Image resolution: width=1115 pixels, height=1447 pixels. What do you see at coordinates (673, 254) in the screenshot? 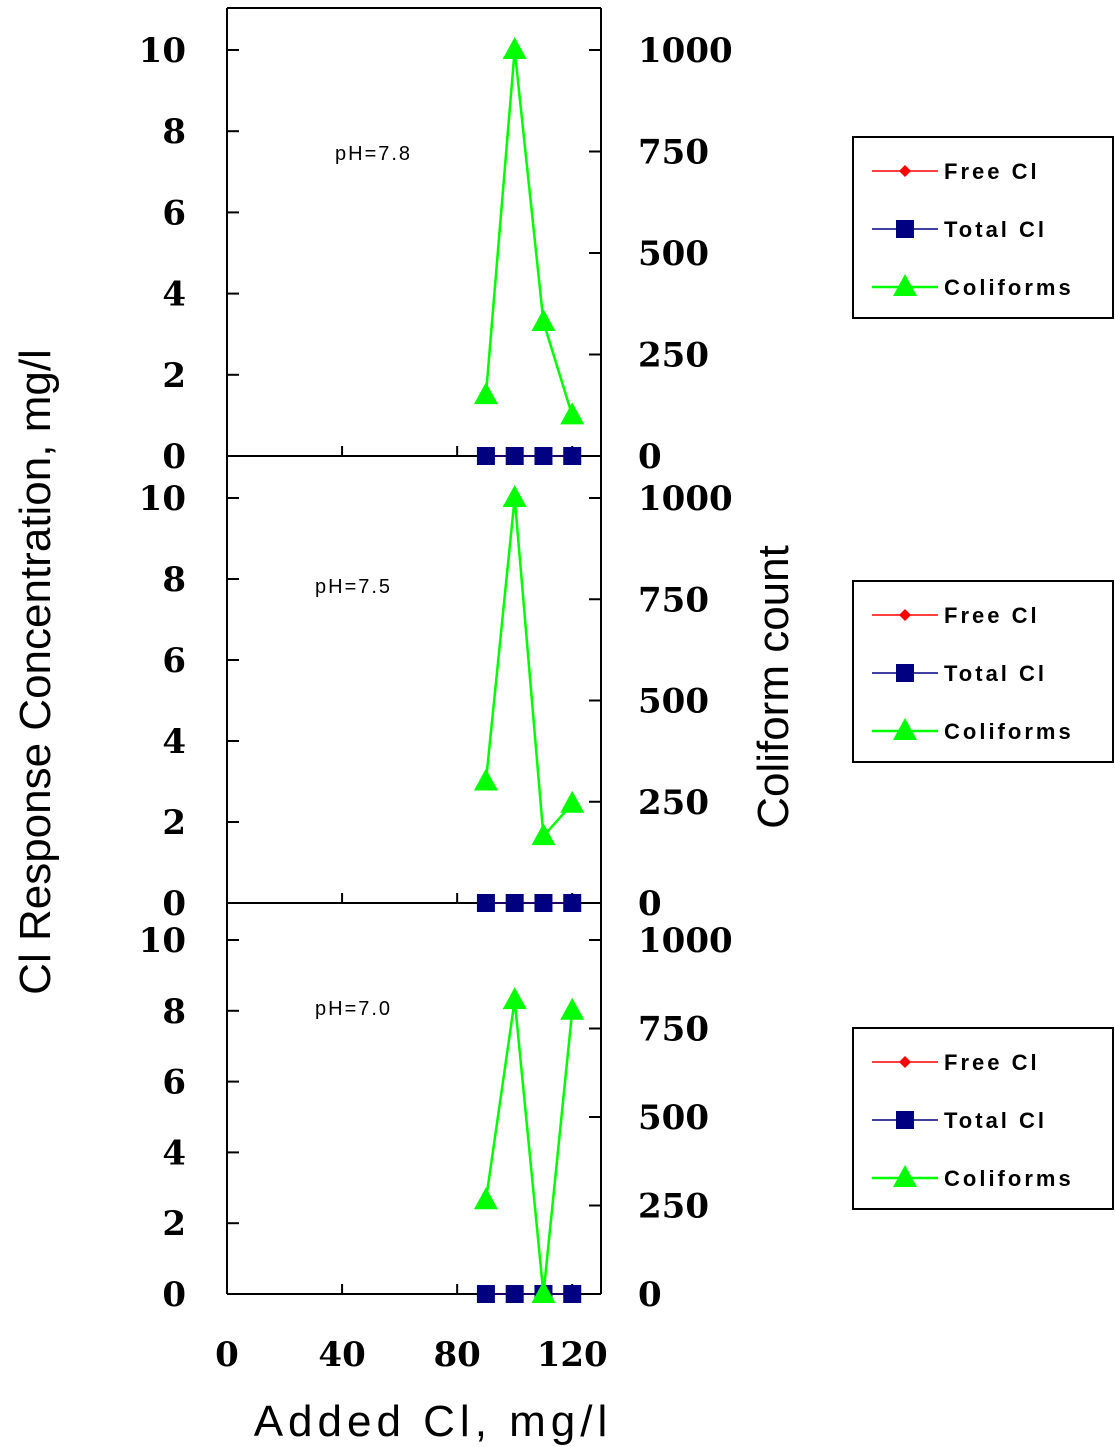
I see `panel-1-y2-tick-label: 500` at bounding box center [673, 254].